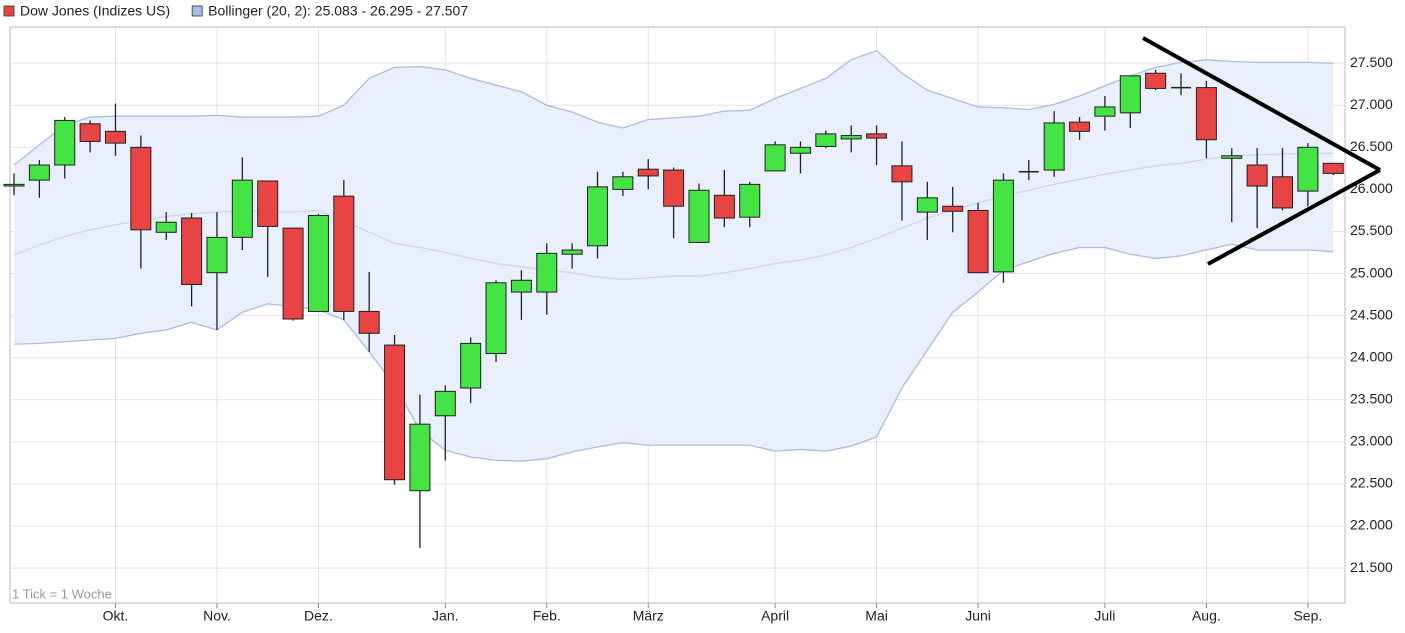 This screenshot has width=1405, height=633. What do you see at coordinates (1104, 616) in the screenshot?
I see `x-tick-label: Juli` at bounding box center [1104, 616].